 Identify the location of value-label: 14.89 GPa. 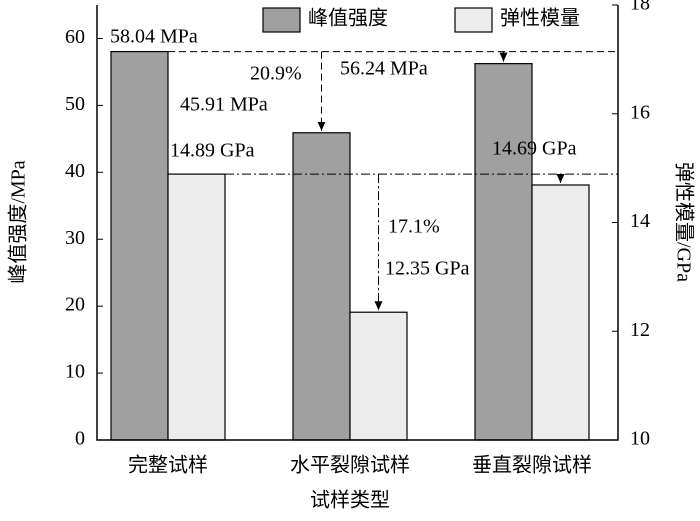
(212, 151).